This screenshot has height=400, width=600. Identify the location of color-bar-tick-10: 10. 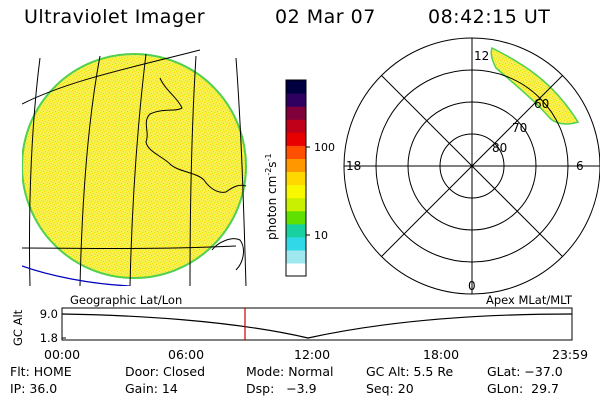
(321, 235).